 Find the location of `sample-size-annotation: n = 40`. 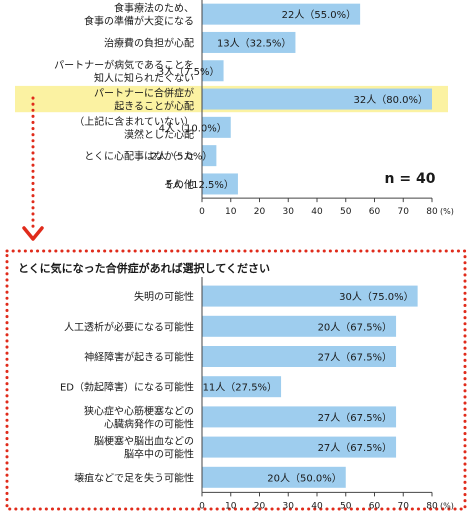

sample-size-annotation: n = 40 is located at coordinates (410, 179).